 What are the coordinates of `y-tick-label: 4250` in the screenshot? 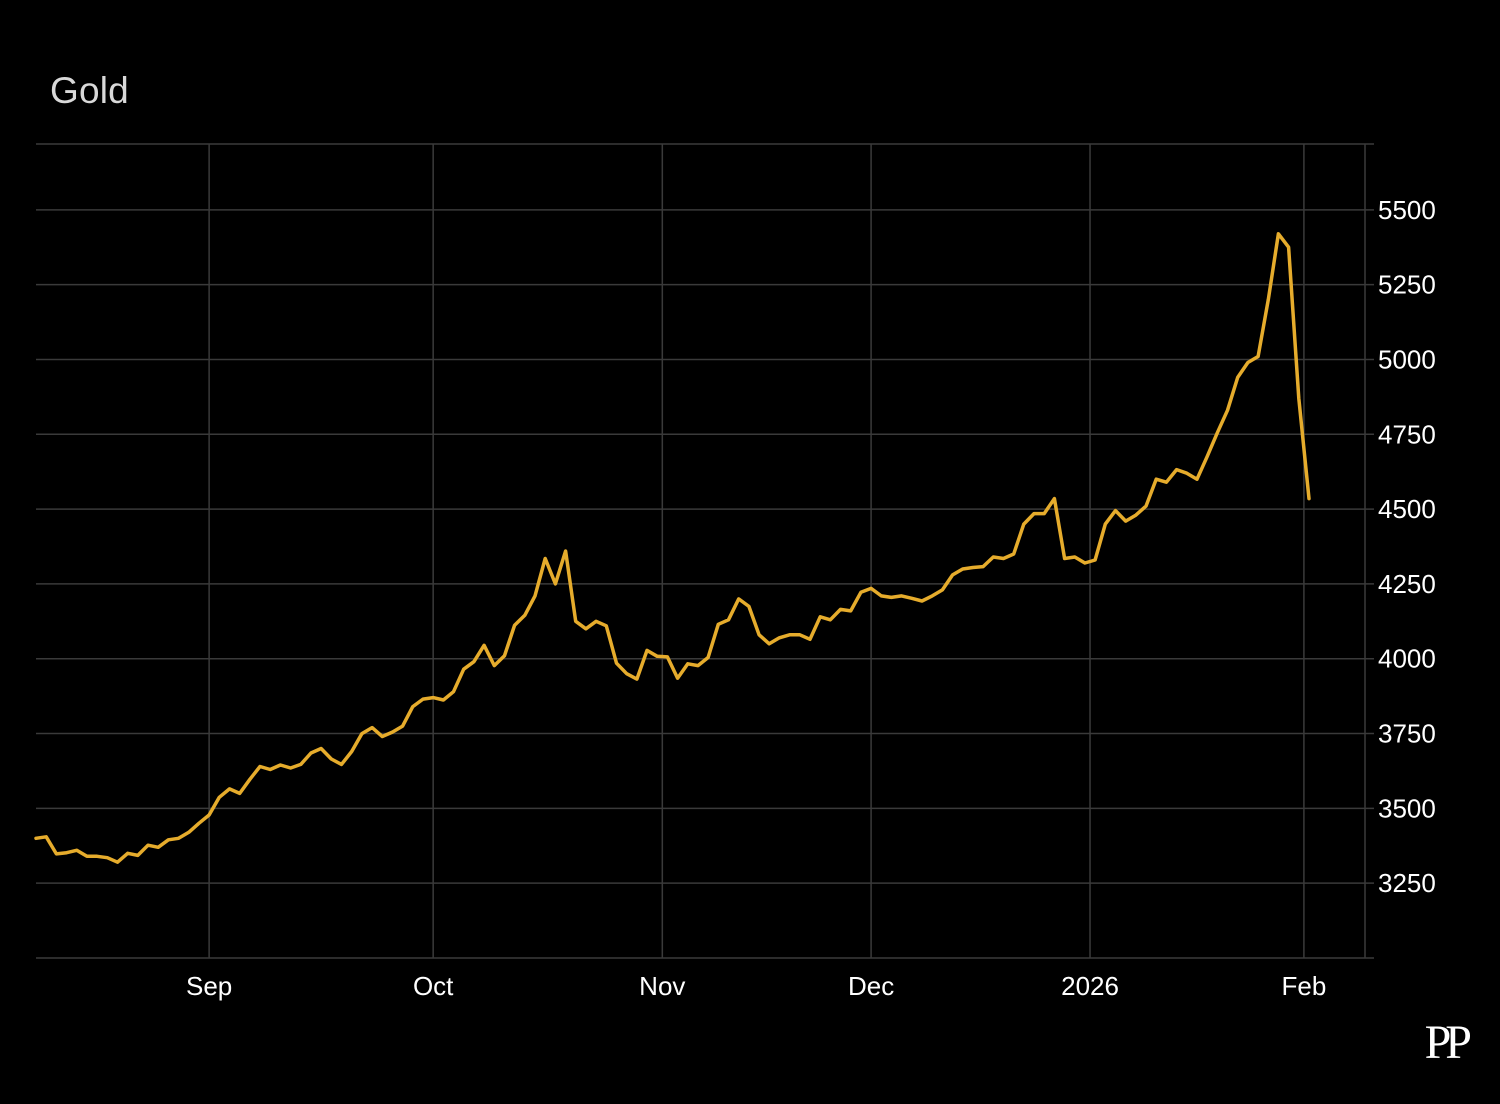 It's located at (1407, 584).